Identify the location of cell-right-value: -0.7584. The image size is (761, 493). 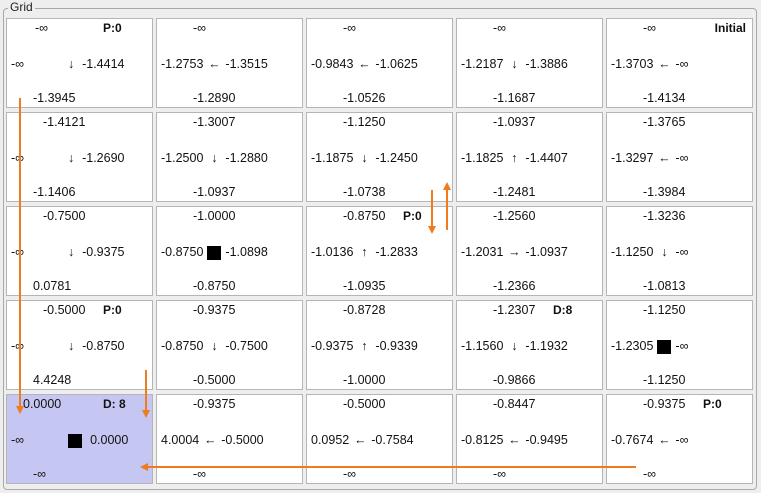
(392, 440).